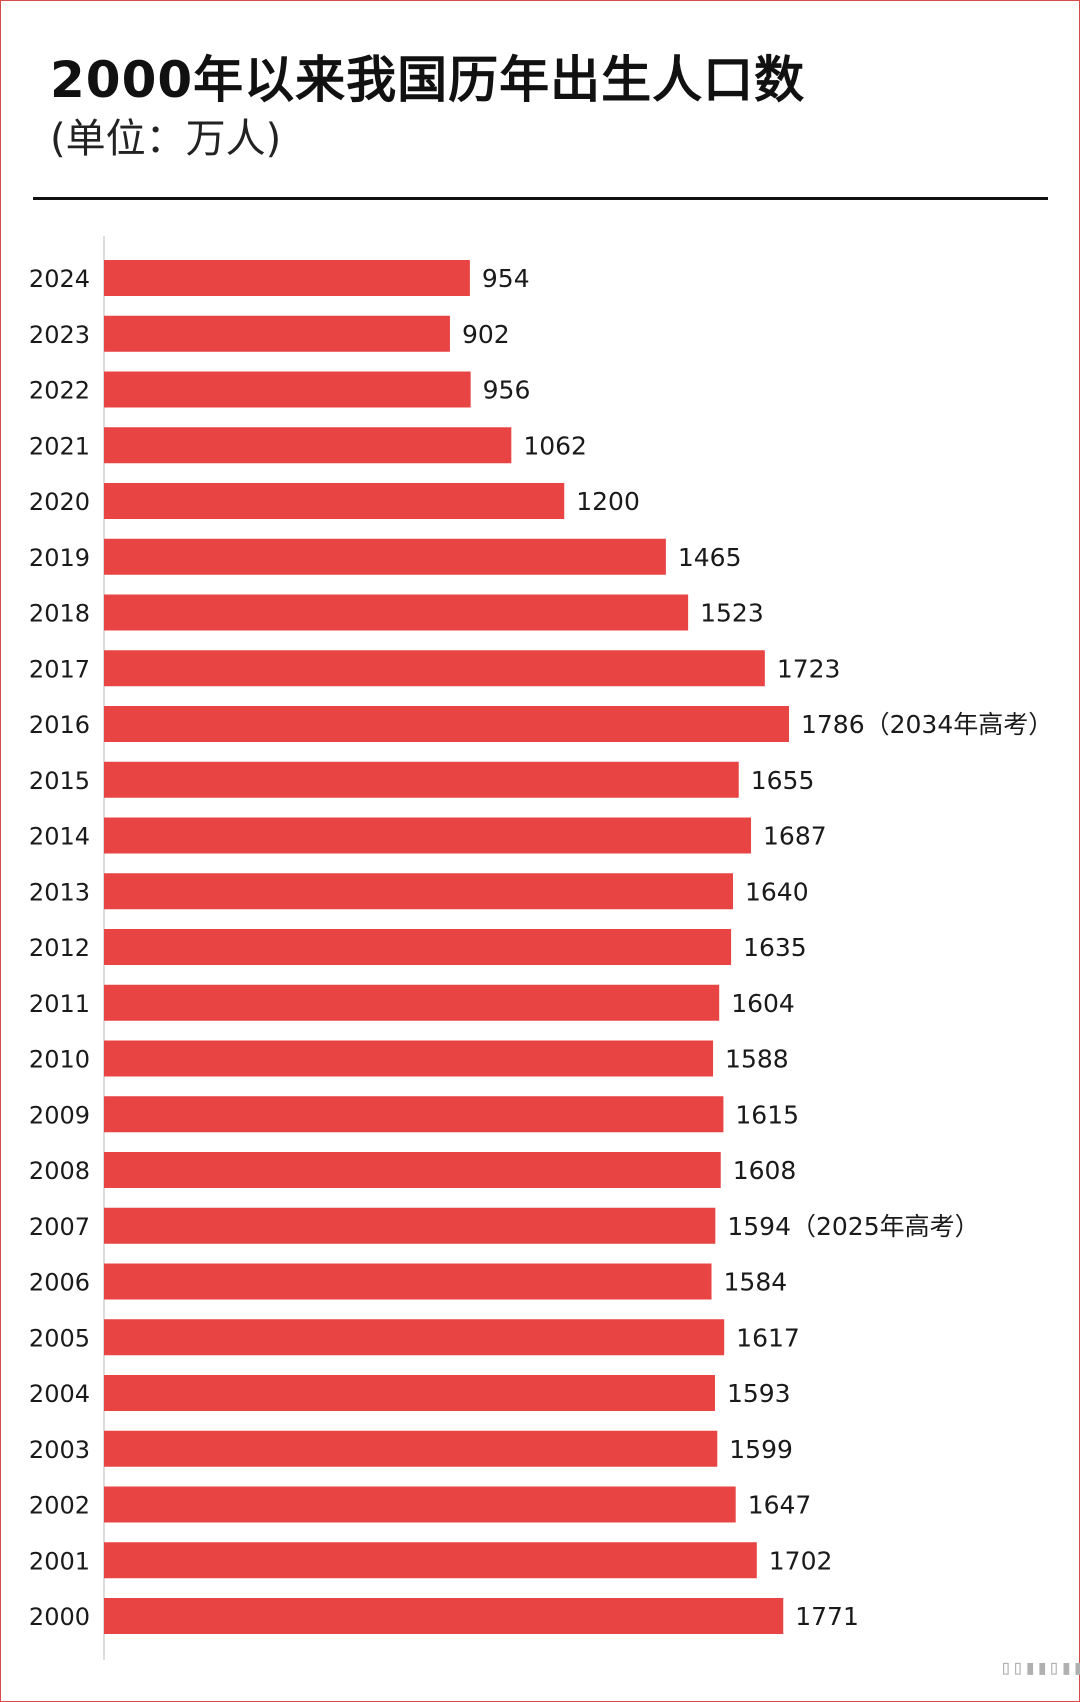 The width and height of the screenshot is (1080, 1702). I want to click on data-label: 1584, so click(756, 1282).